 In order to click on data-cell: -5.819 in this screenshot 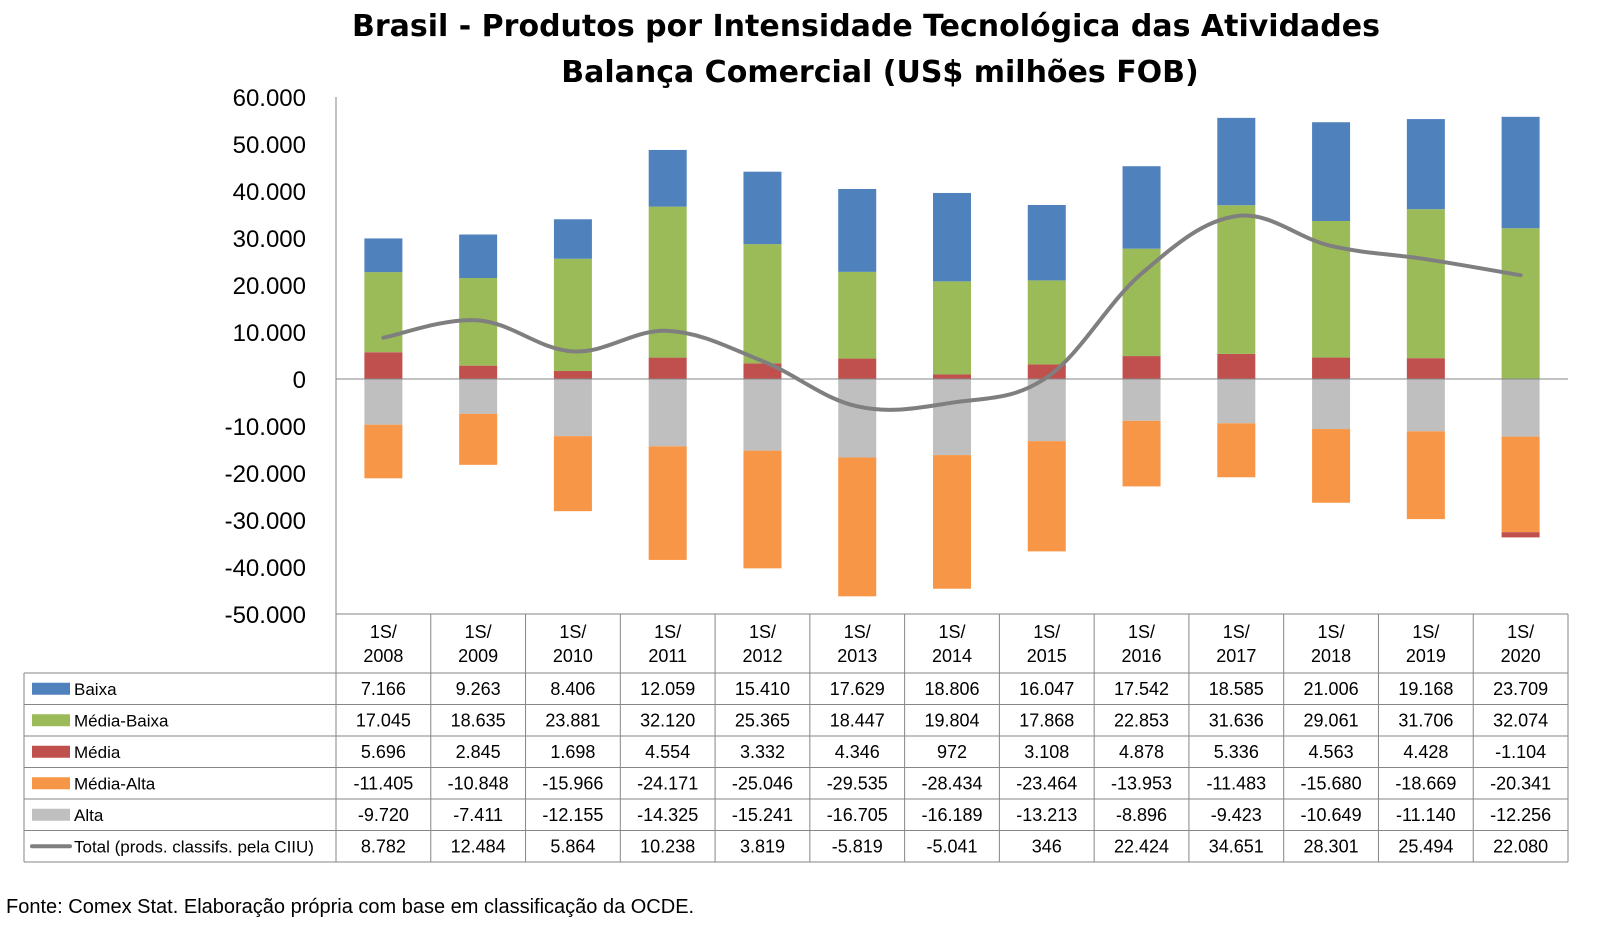, I will do `click(857, 846)`.